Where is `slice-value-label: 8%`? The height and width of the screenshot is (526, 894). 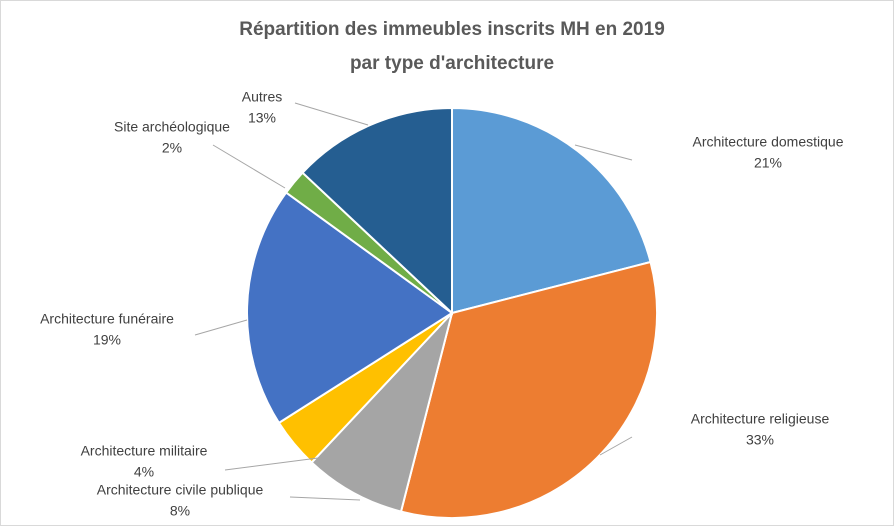
slice-value-label: 8% is located at coordinates (180, 511).